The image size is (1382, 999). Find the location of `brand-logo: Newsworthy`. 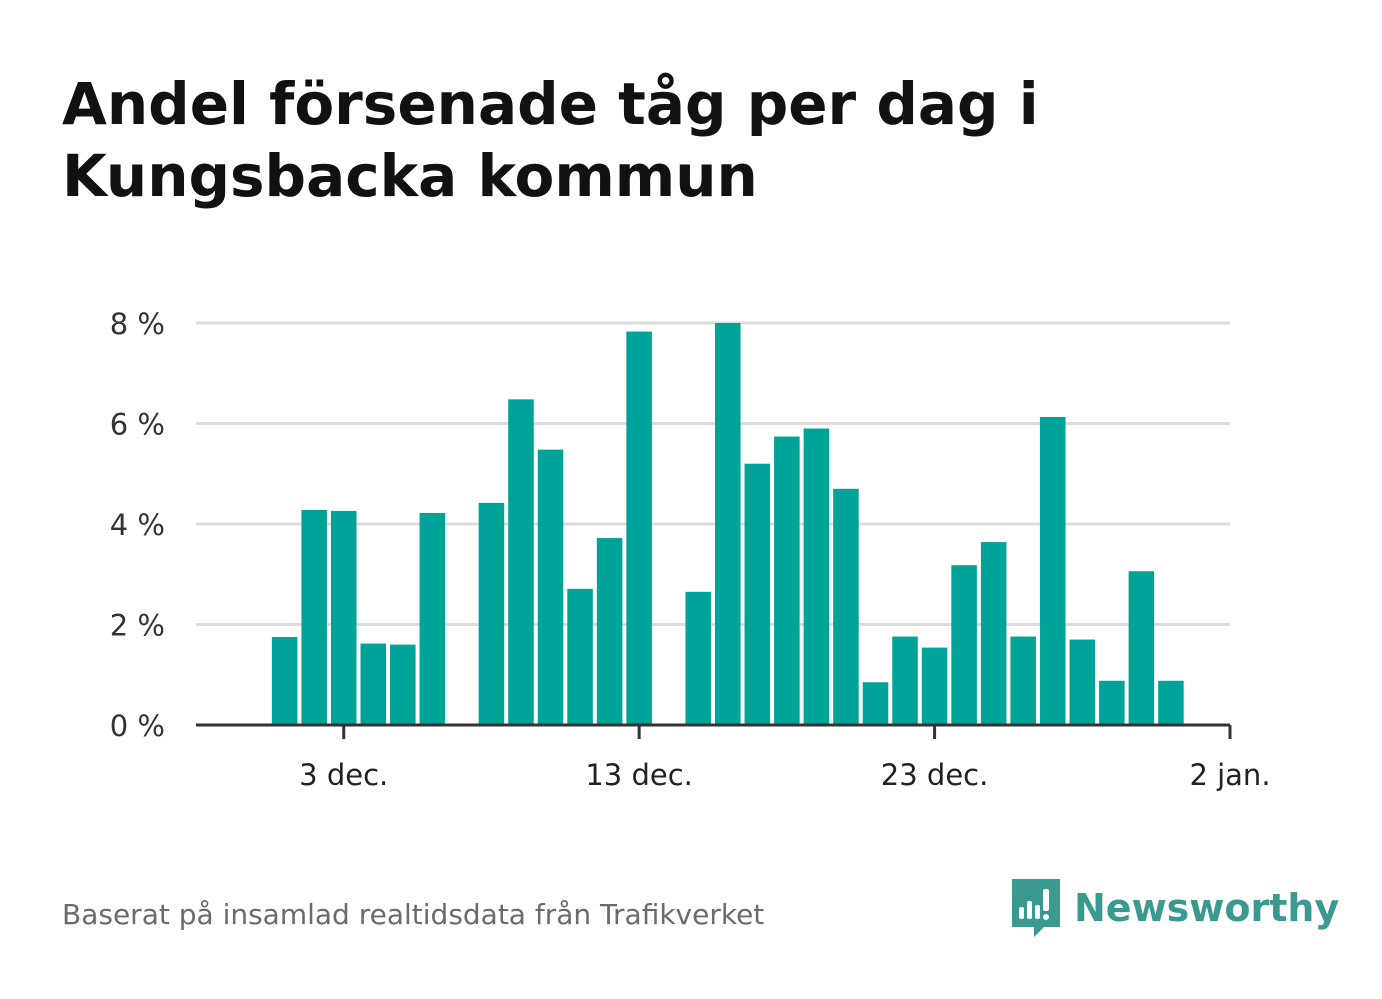

brand-logo: Newsworthy is located at coordinates (1174, 908).